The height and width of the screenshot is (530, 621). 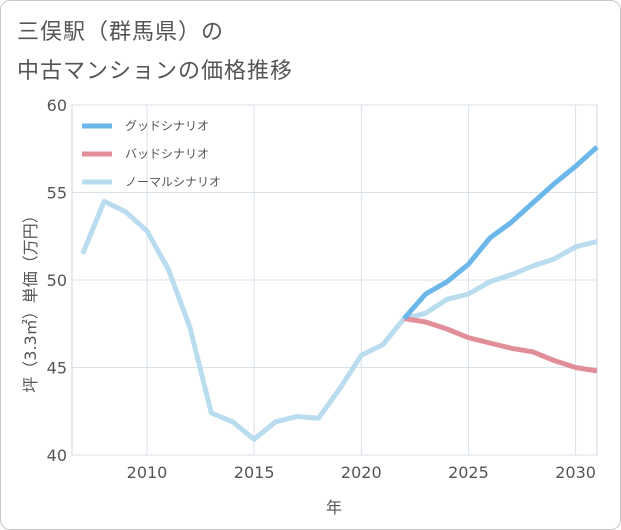 I want to click on x-tick-labels: 2010 2015 2020 2025 2030, so click(x=361, y=472).